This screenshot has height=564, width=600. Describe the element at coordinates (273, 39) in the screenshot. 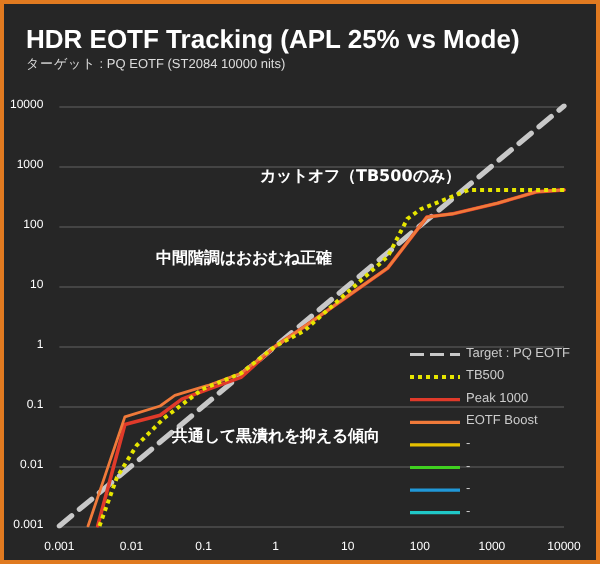

I see `chart-title: HDR EOTF Tracking (APL 25% vs Mode)` at that location.